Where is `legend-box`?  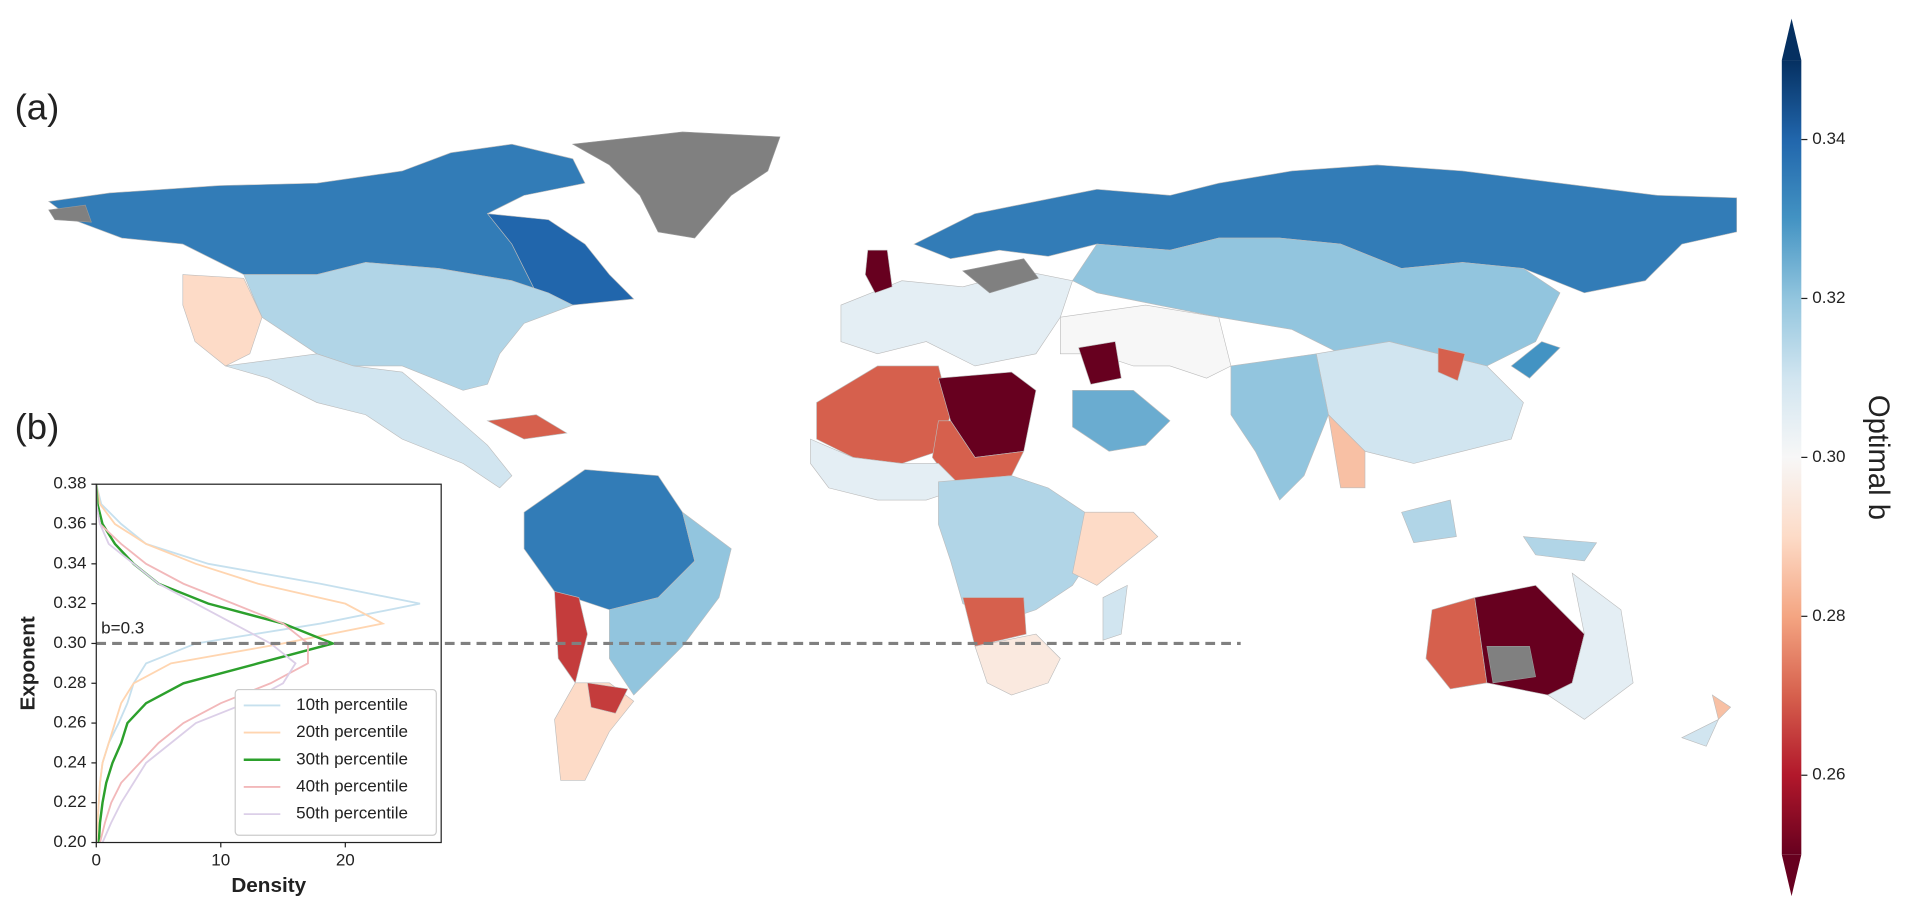
legend-box is located at coordinates (335, 762).